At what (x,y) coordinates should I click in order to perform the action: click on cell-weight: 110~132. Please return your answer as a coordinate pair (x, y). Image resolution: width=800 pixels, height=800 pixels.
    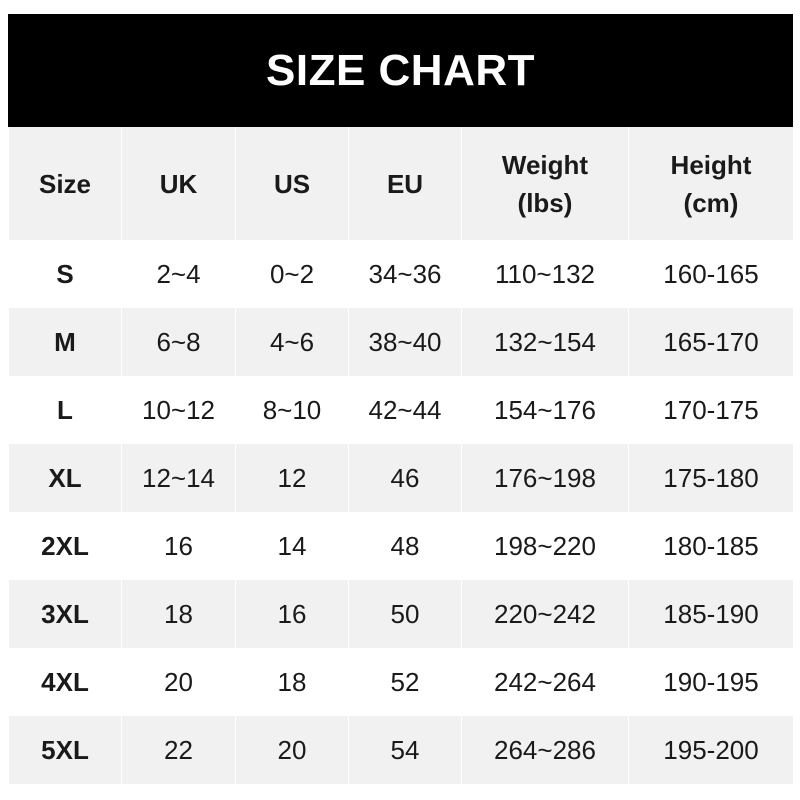
    Looking at the image, I should click on (545, 274).